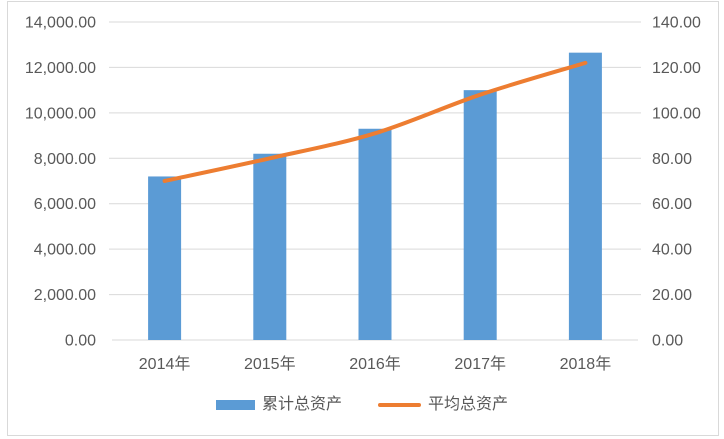 Image resolution: width=724 pixels, height=439 pixels. I want to click on left-axis-tick-label: 4,000.00, so click(65, 250).